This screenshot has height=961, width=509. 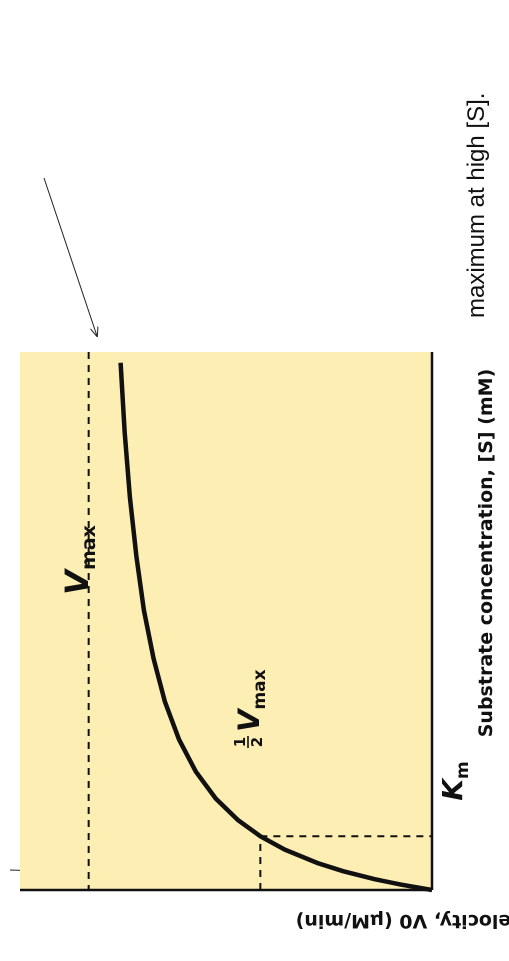 What do you see at coordinates (402, 921) in the screenshot?
I see `y-axis-title: Initial velocity, V0 (μM/min)` at bounding box center [402, 921].